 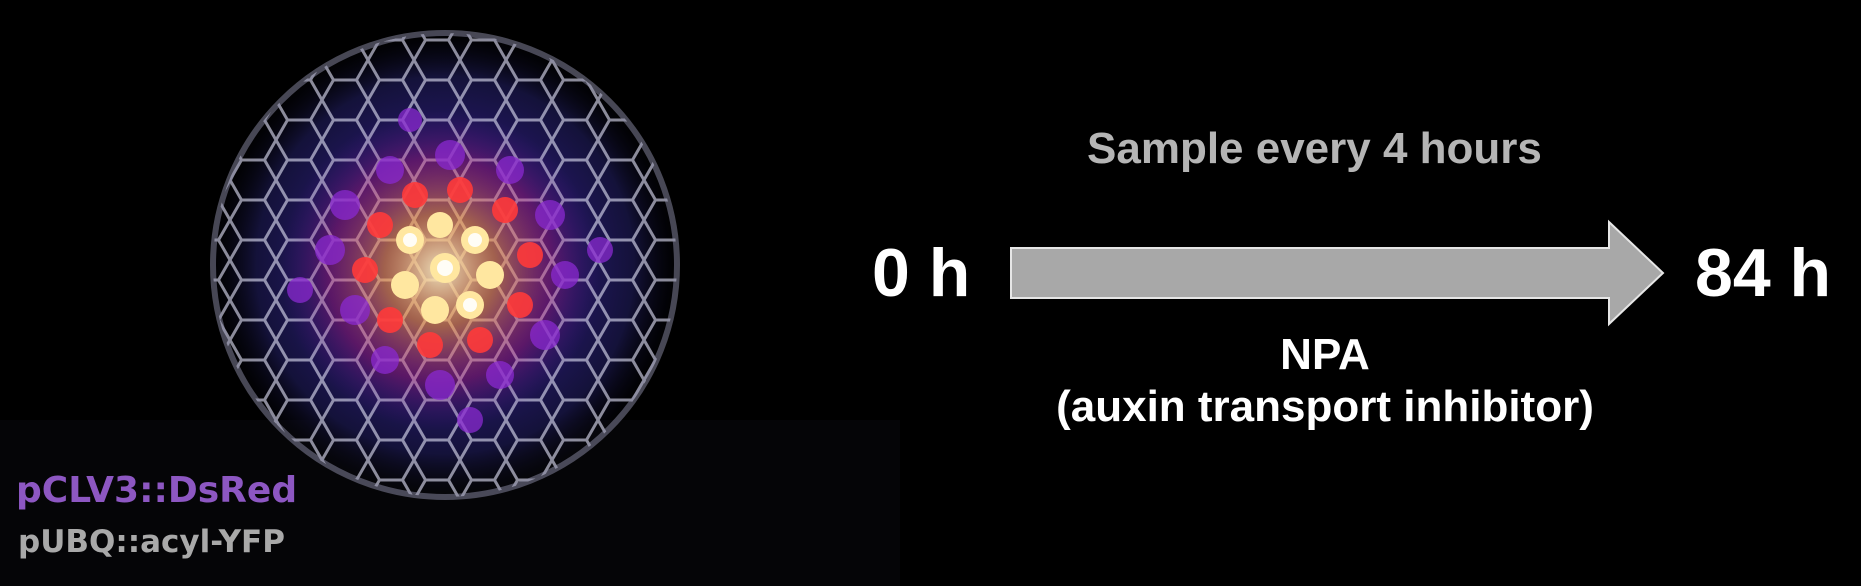 I want to click on label-pclv3-dsred: pCLV3::DsRed, so click(x=156, y=490).